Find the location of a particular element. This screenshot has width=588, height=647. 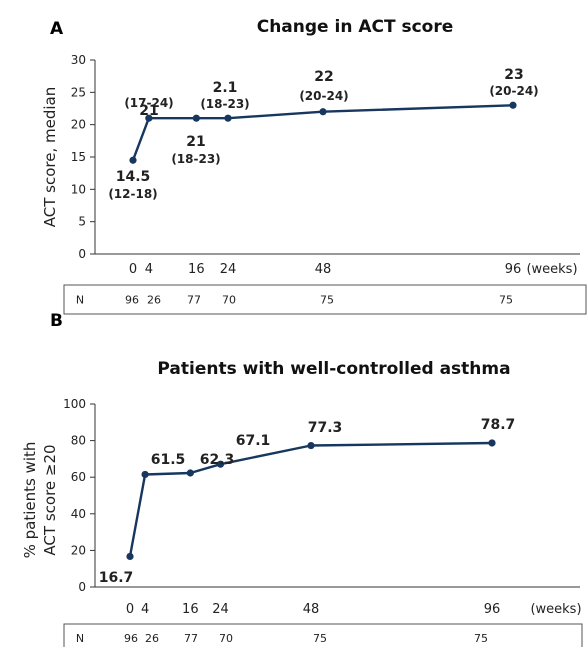

y-tick-label: 5 is located at coordinates (82, 222).